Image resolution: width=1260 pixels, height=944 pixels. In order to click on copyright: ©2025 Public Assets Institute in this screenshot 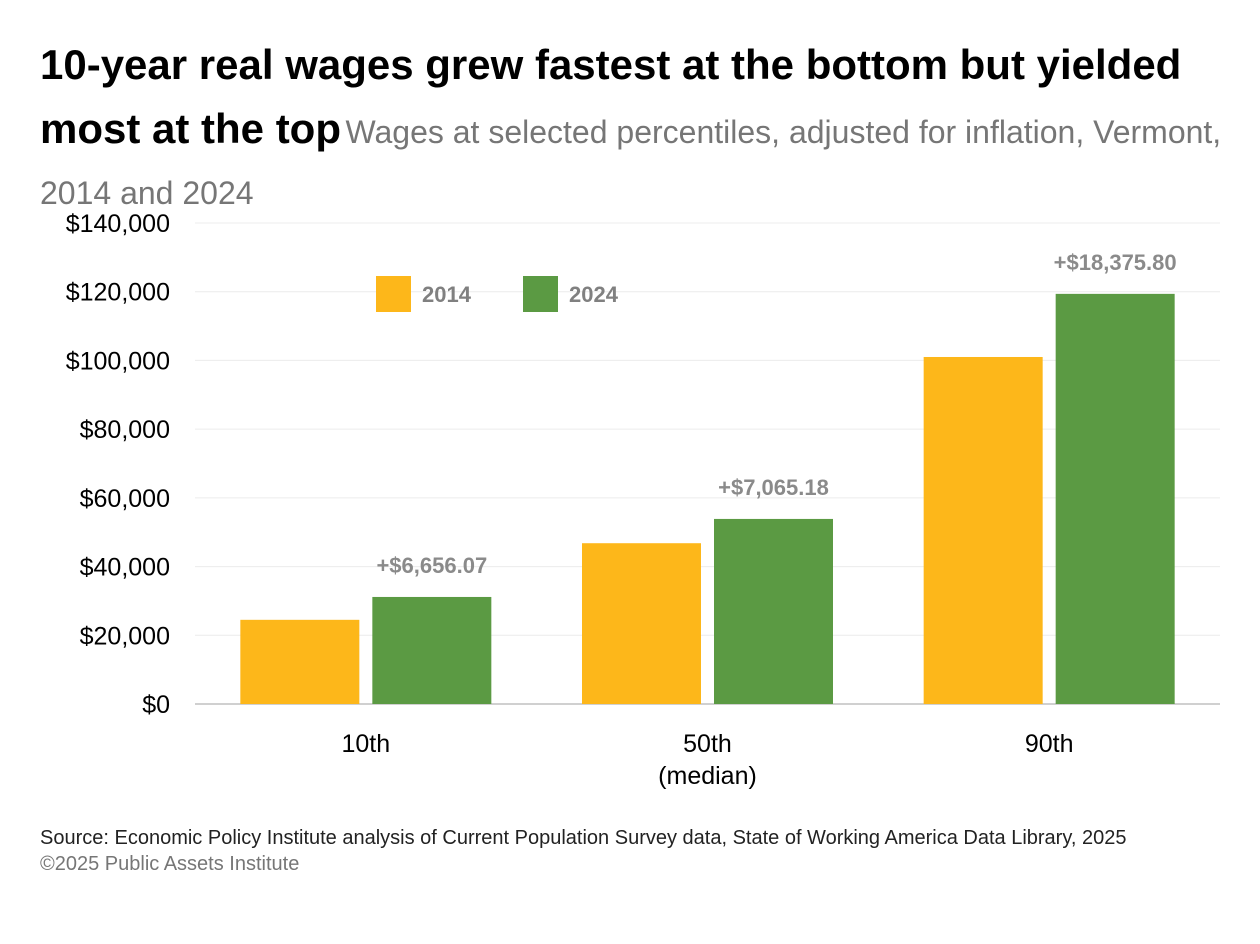, I will do `click(170, 864)`.